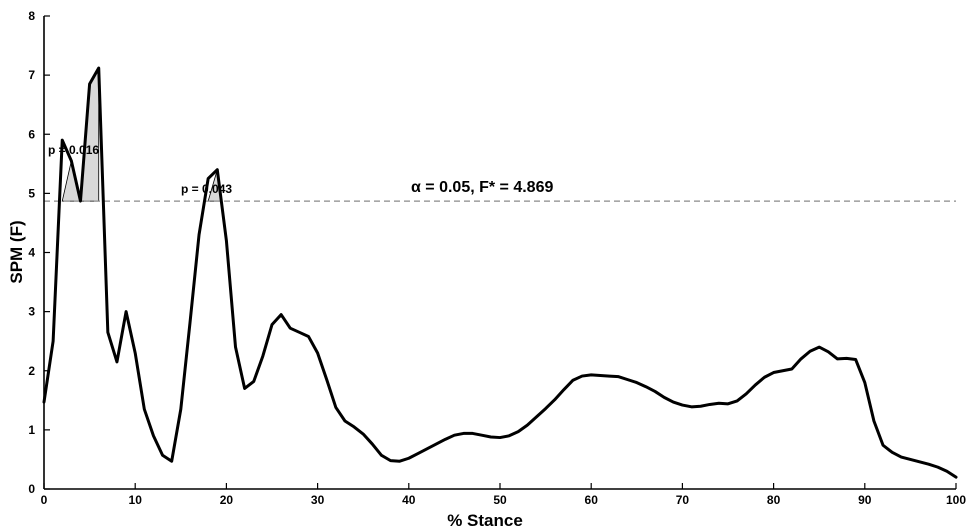 The width and height of the screenshot is (968, 532). Describe the element at coordinates (227, 500) in the screenshot. I see `x-tick-label-20: 20` at that location.